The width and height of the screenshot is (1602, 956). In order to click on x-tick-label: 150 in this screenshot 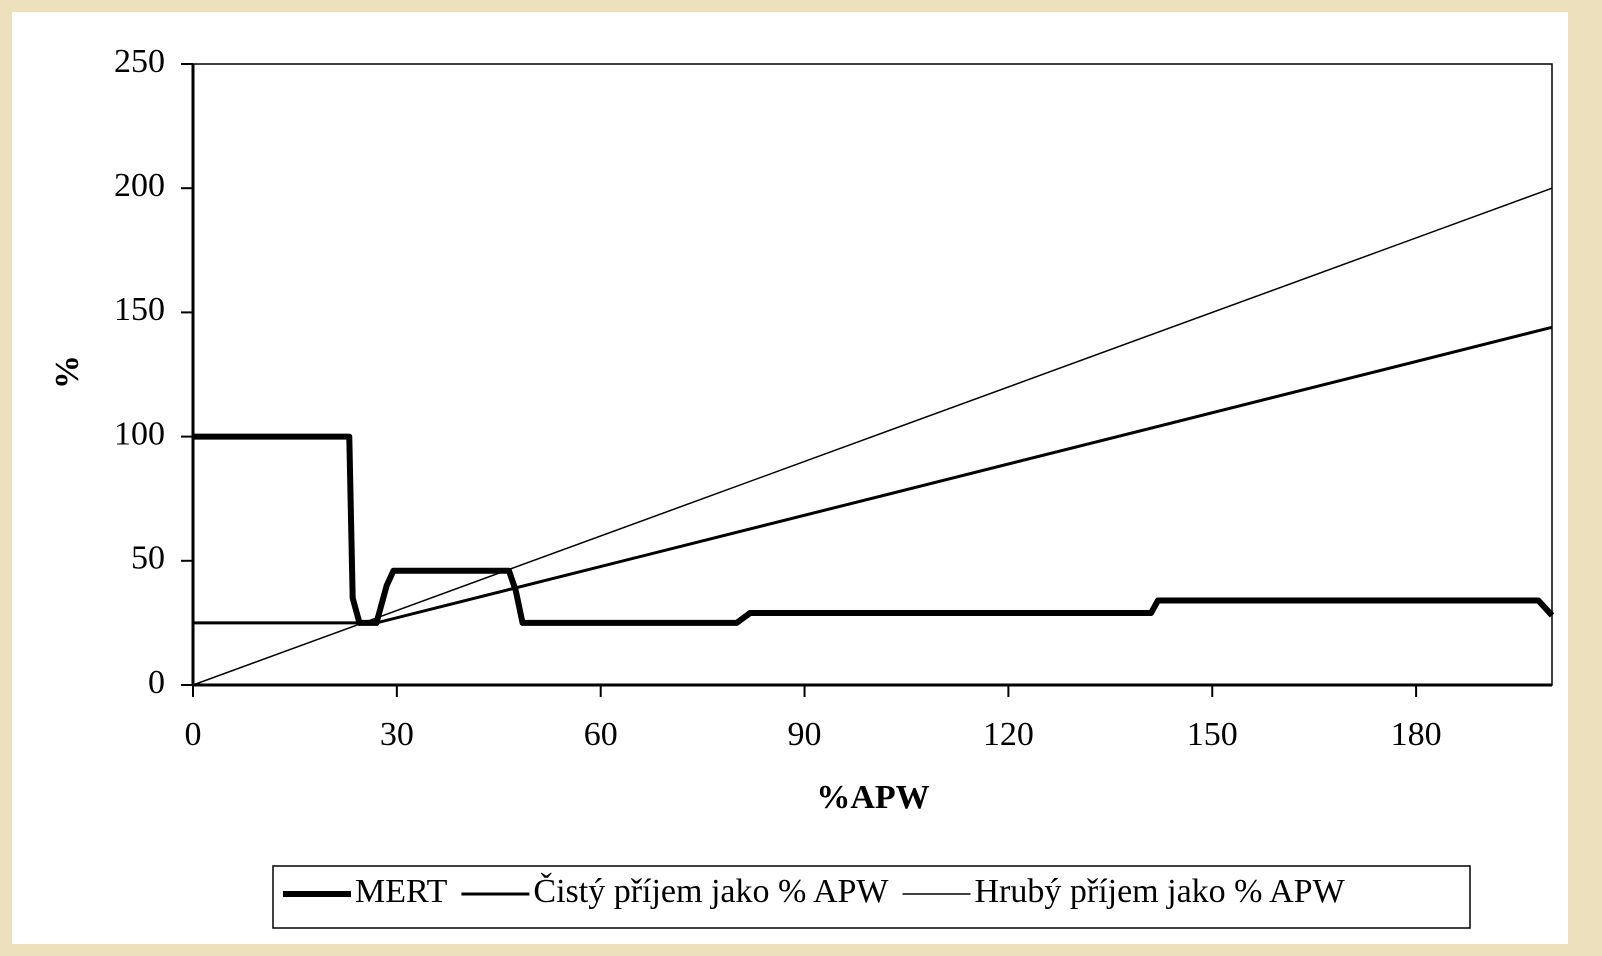, I will do `click(1212, 734)`.